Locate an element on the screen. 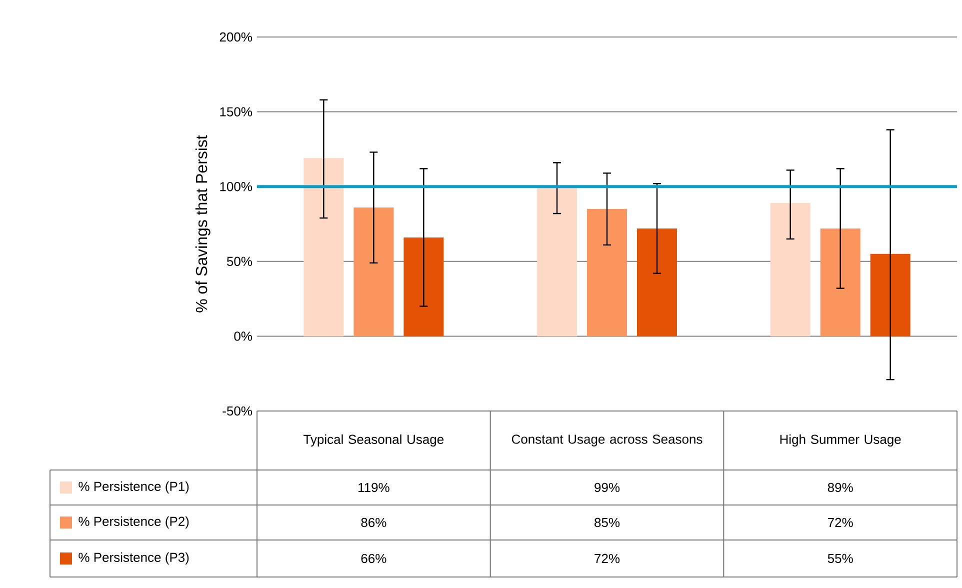 This screenshot has height=588, width=962. data-label: 85% is located at coordinates (607, 523).